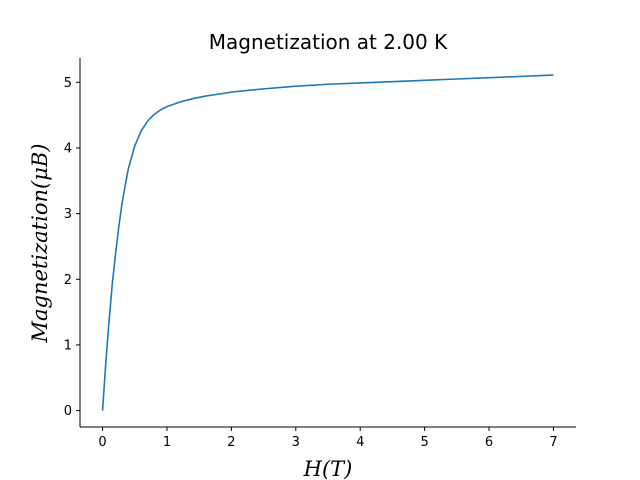  I want to click on y-tick-label: 0, so click(68, 411).